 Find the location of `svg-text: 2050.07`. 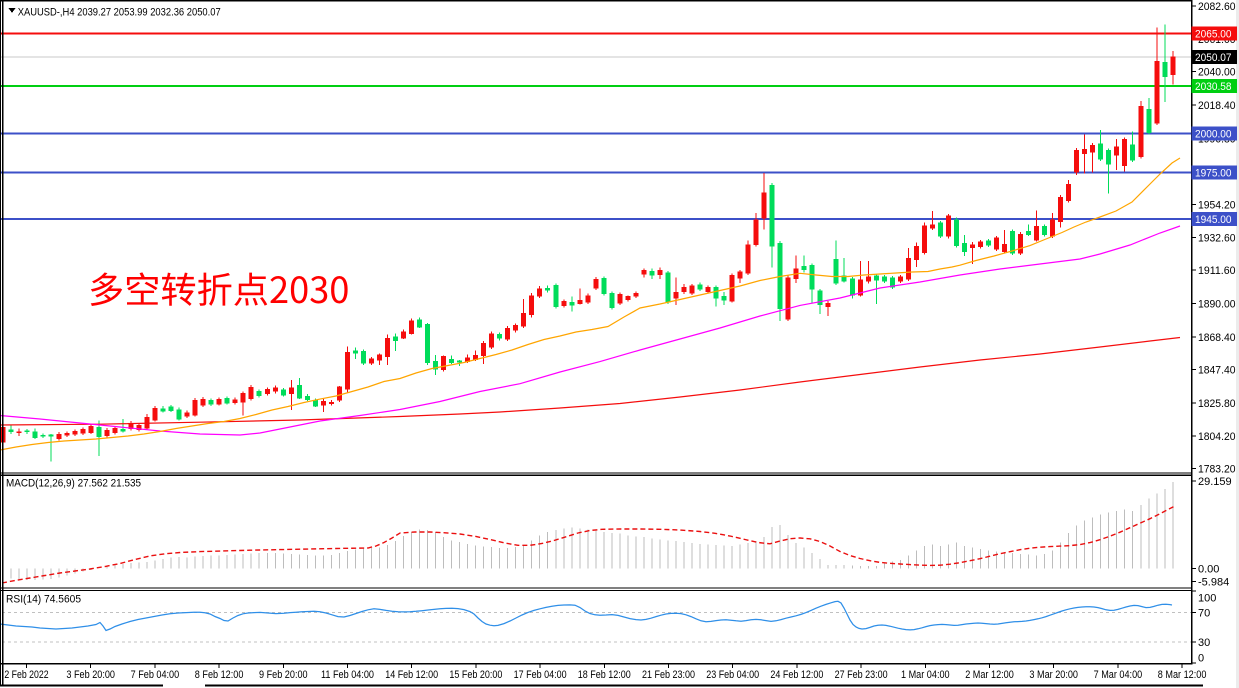

svg-text: 2050.07 is located at coordinates (1213, 58).